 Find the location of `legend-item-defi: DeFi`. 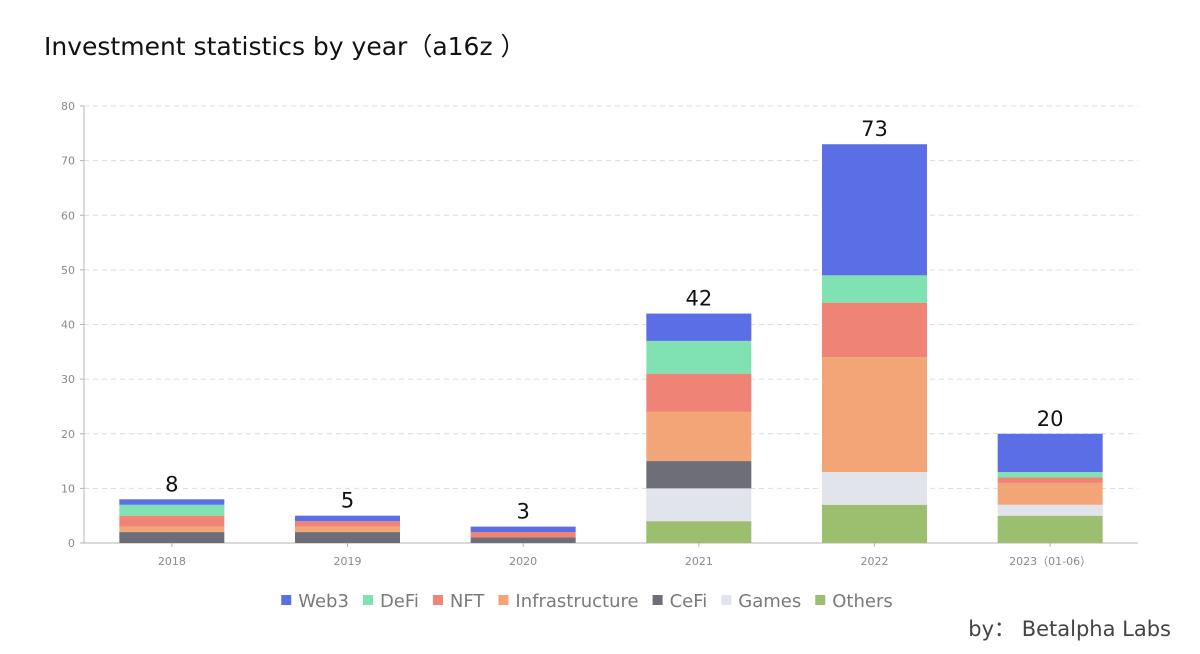

legend-item-defi: DeFi is located at coordinates (390, 601).